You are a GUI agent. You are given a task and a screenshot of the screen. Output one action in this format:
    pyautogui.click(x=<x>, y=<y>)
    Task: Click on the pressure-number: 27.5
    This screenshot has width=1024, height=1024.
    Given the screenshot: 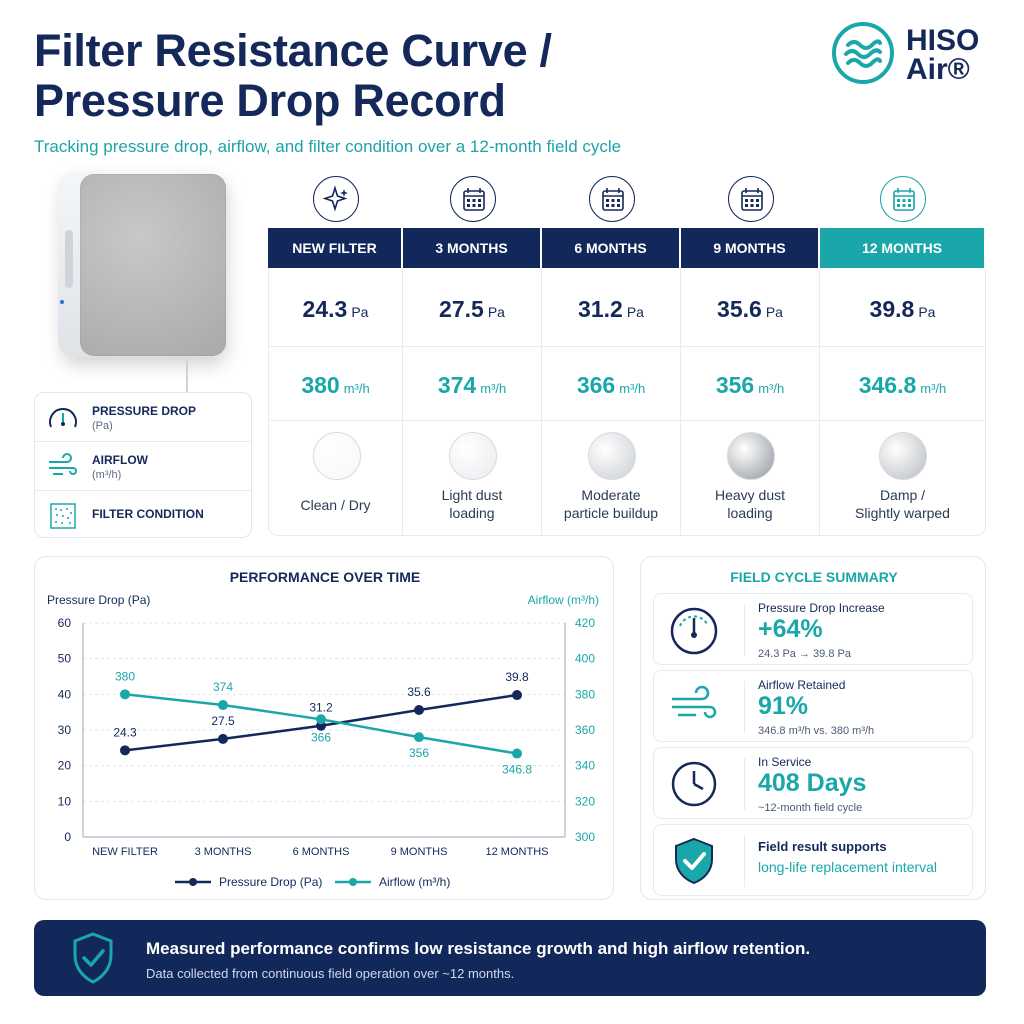 What is the action you would take?
    pyautogui.click(x=461, y=309)
    